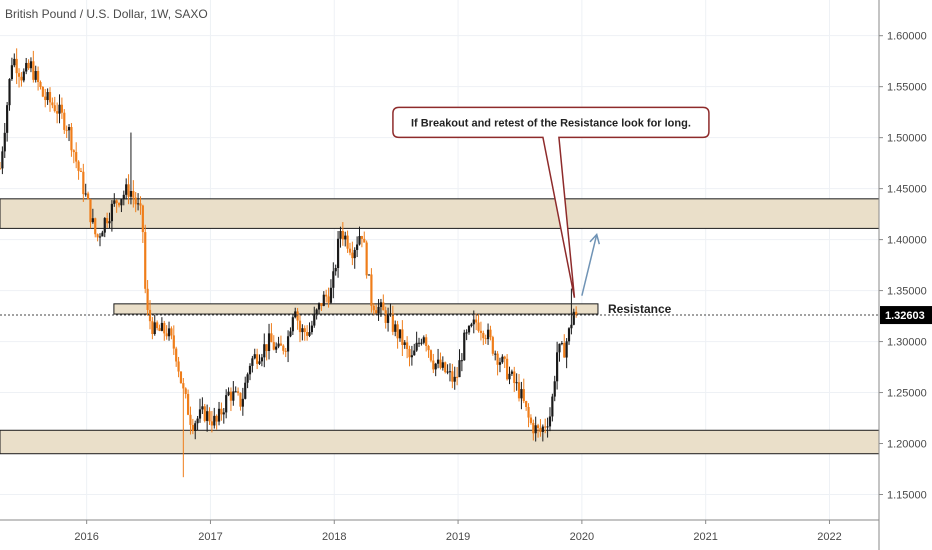 Image resolution: width=932 pixels, height=550 pixels. Describe the element at coordinates (906, 315) in the screenshot. I see `current-price-label: 1.32603` at that location.